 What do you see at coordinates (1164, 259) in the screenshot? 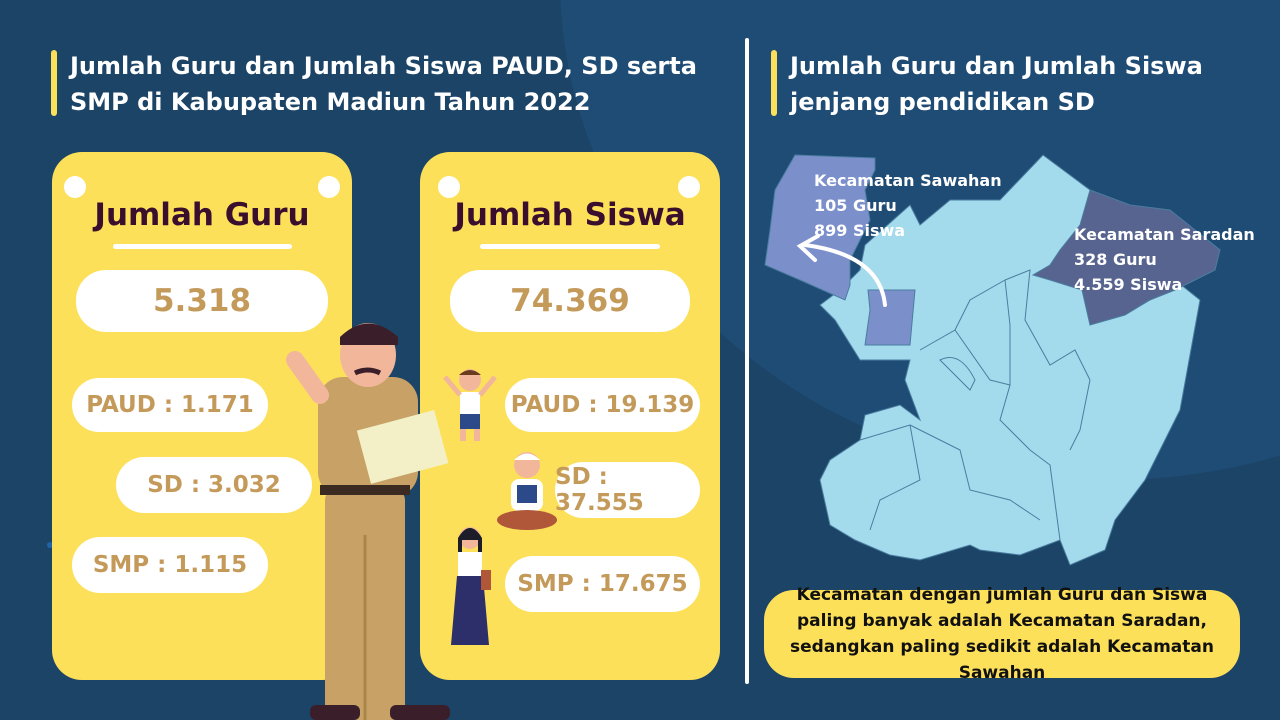
I see `saradan-label: Kecamatan Saradan 328 Guru 4.559 Siswa` at bounding box center [1164, 259].